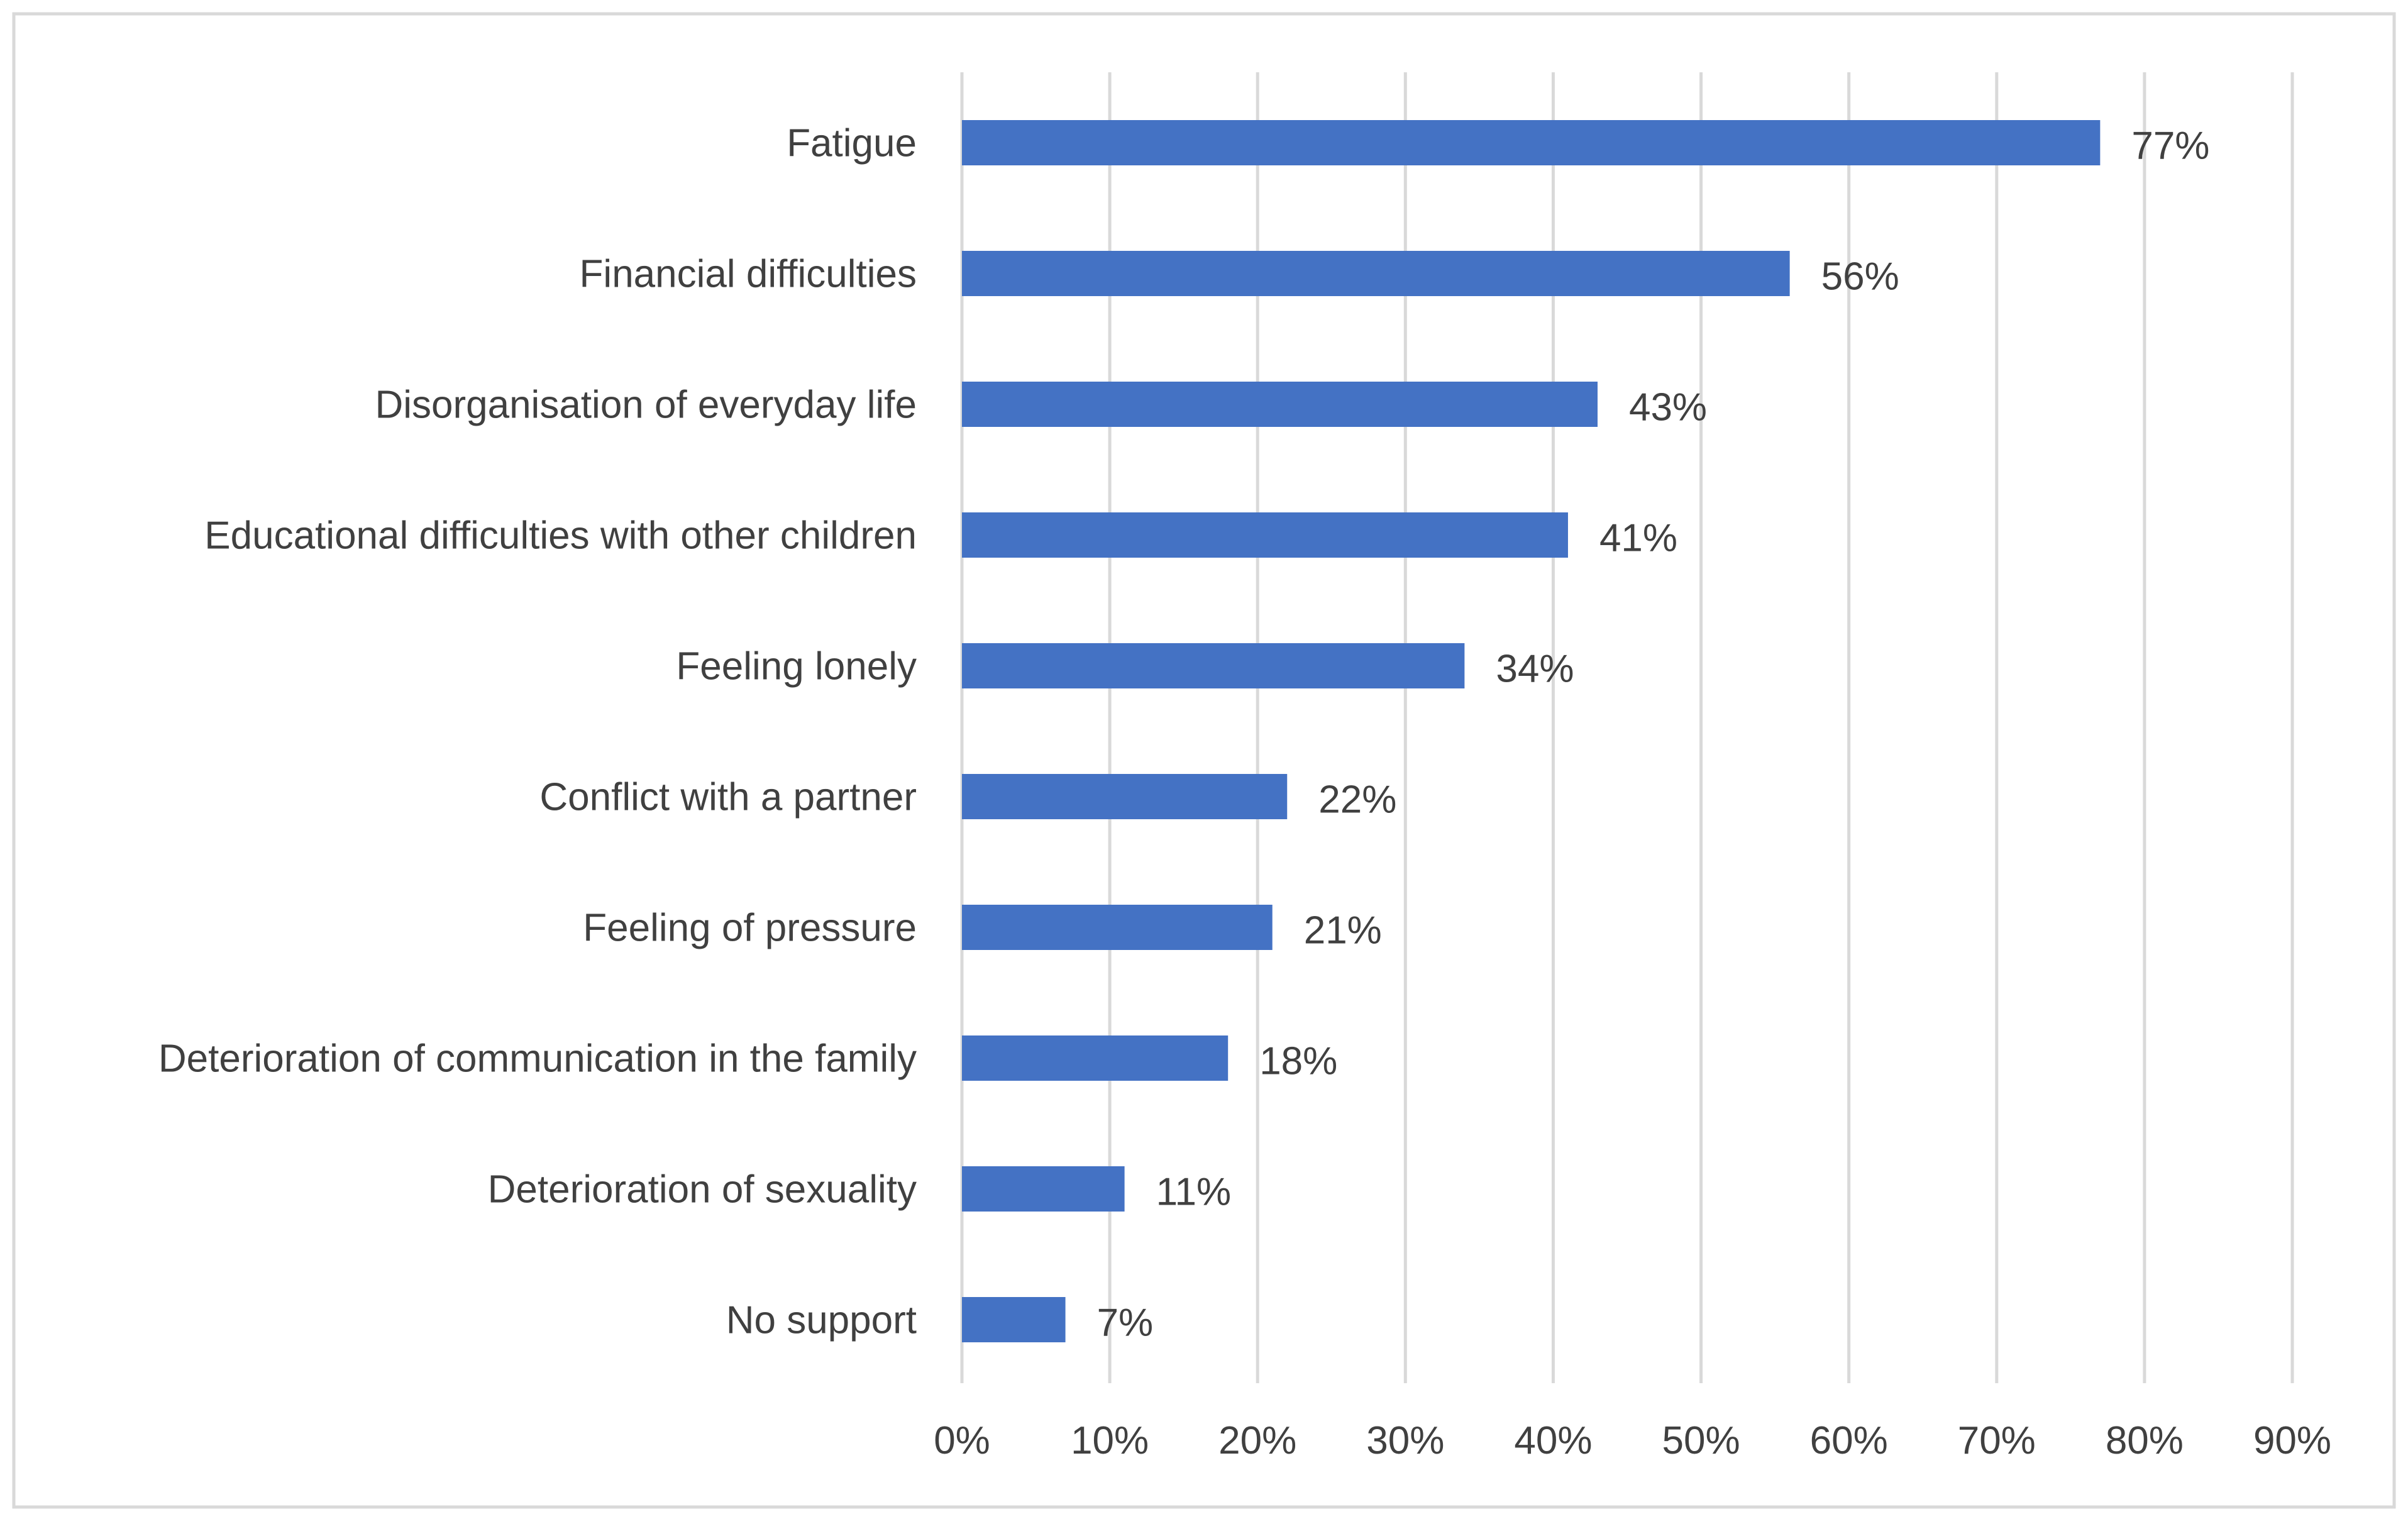 The width and height of the screenshot is (2408, 1524). What do you see at coordinates (1668, 408) in the screenshot?
I see `data-label-2: 43%` at bounding box center [1668, 408].